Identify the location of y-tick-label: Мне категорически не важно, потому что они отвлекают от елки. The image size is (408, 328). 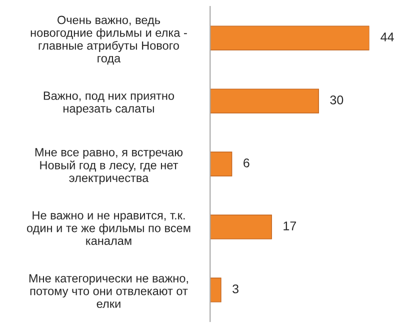
(108, 291).